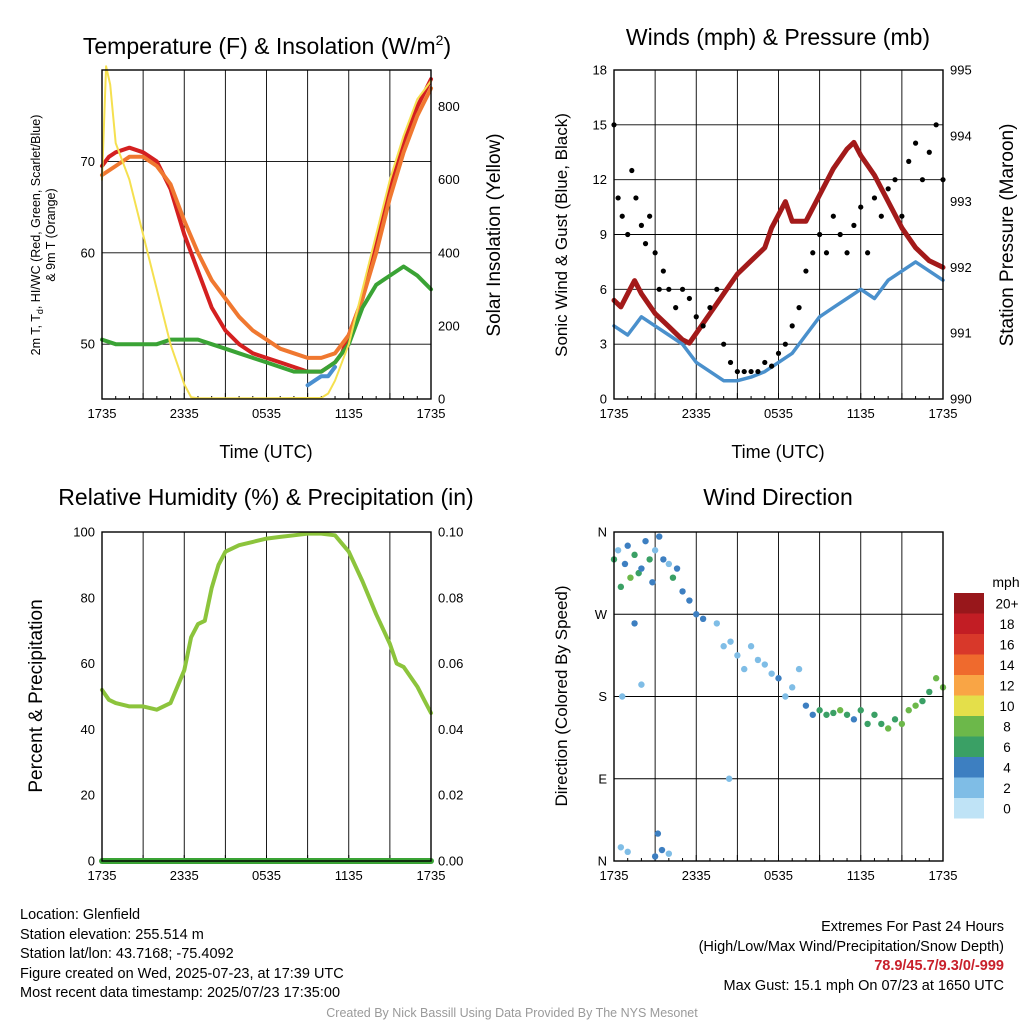 The width and height of the screenshot is (1024, 1024). Describe the element at coordinates (961, 333) in the screenshot. I see `y-right-tick-label: 991` at that location.